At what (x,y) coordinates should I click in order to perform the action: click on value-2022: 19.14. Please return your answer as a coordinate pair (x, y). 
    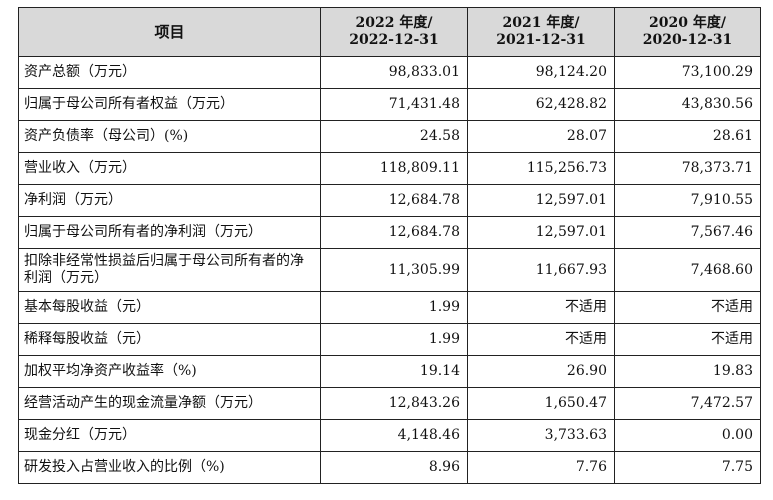
    Looking at the image, I should click on (394, 371).